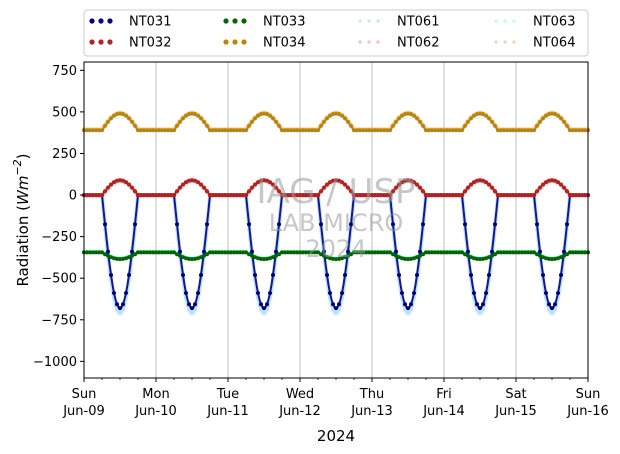 This screenshot has height=454, width=620. I want to click on legend-label: NT034, so click(284, 43).